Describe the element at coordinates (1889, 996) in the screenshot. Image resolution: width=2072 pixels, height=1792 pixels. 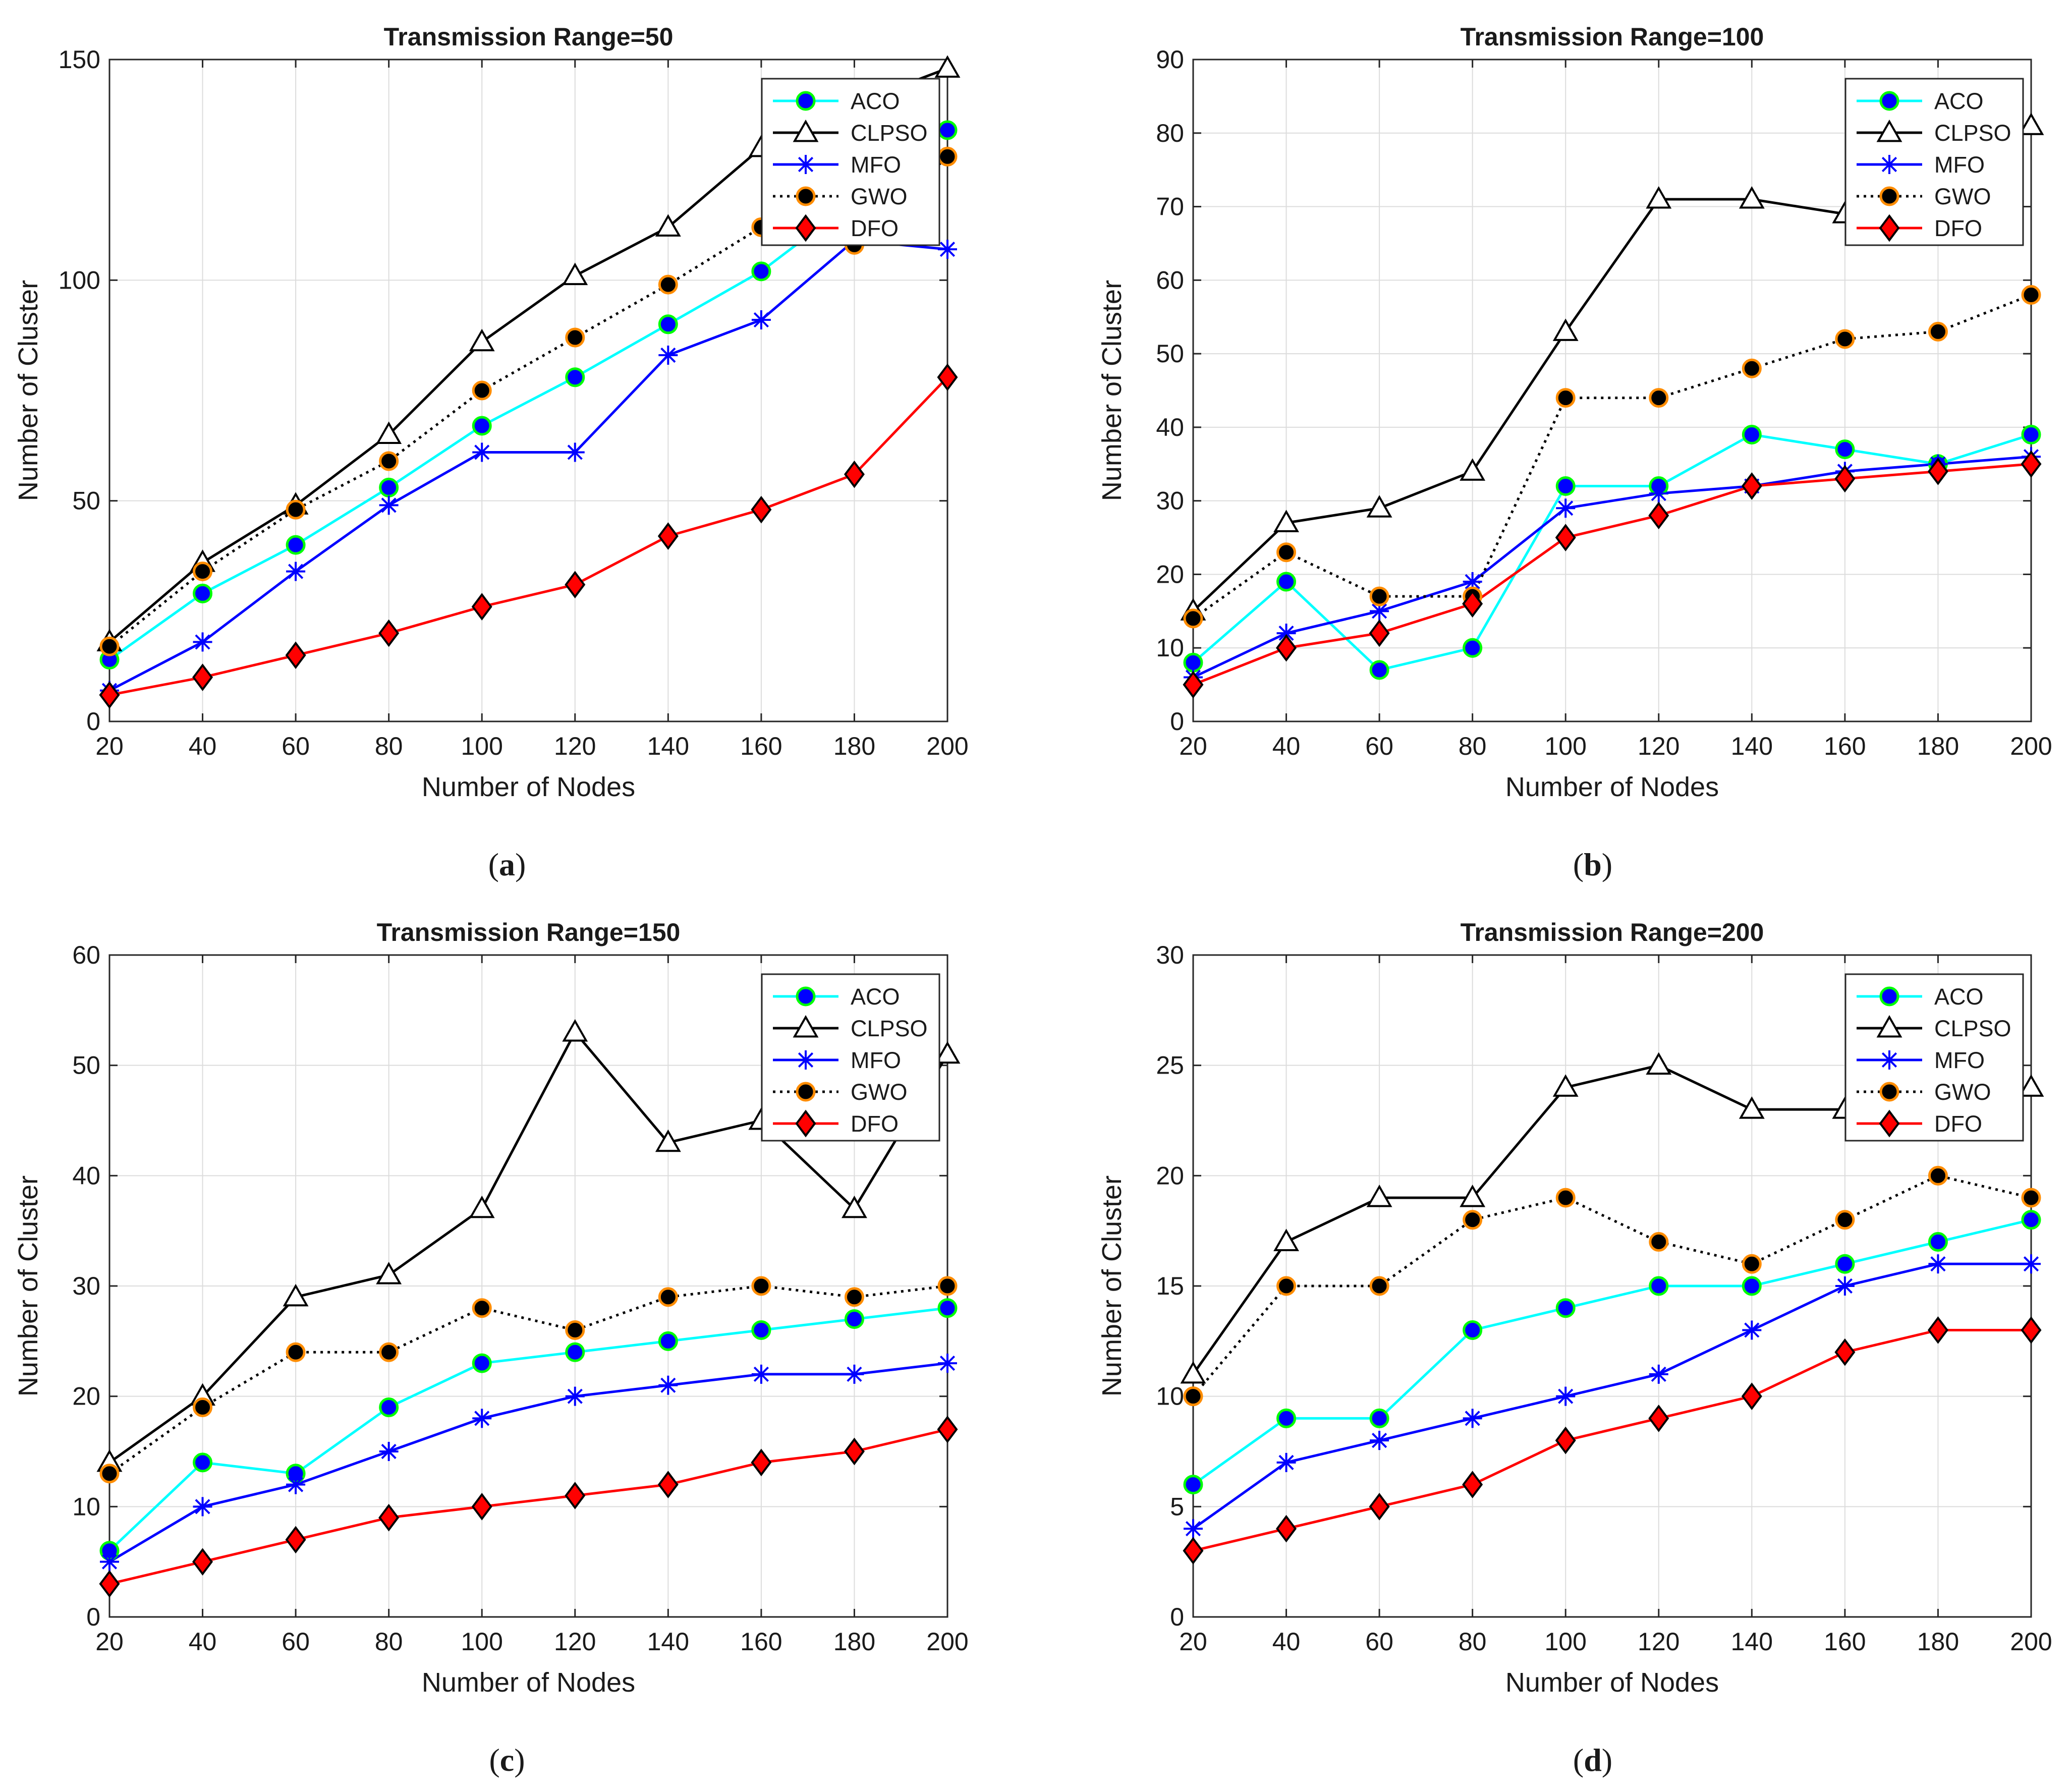
I see `legend-marker-aco` at that location.